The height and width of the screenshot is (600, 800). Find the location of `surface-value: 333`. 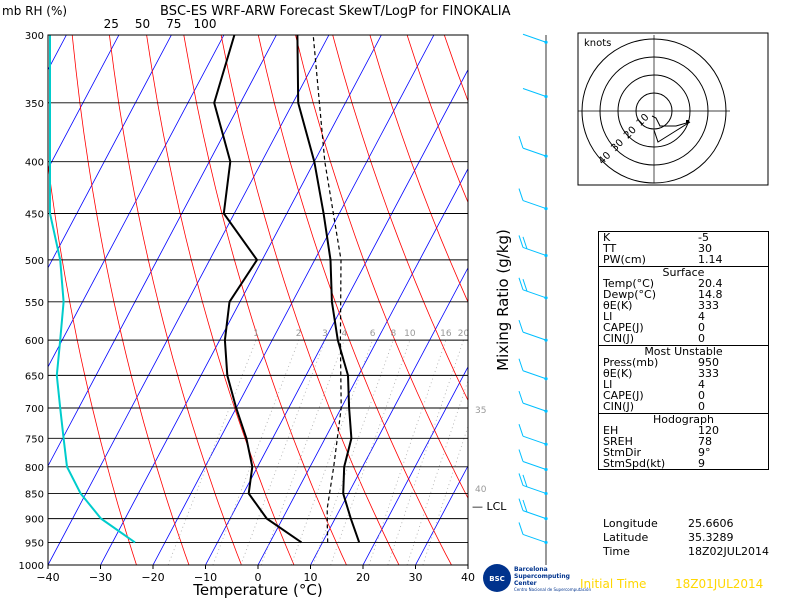

surface-value: 333 is located at coordinates (708, 305).